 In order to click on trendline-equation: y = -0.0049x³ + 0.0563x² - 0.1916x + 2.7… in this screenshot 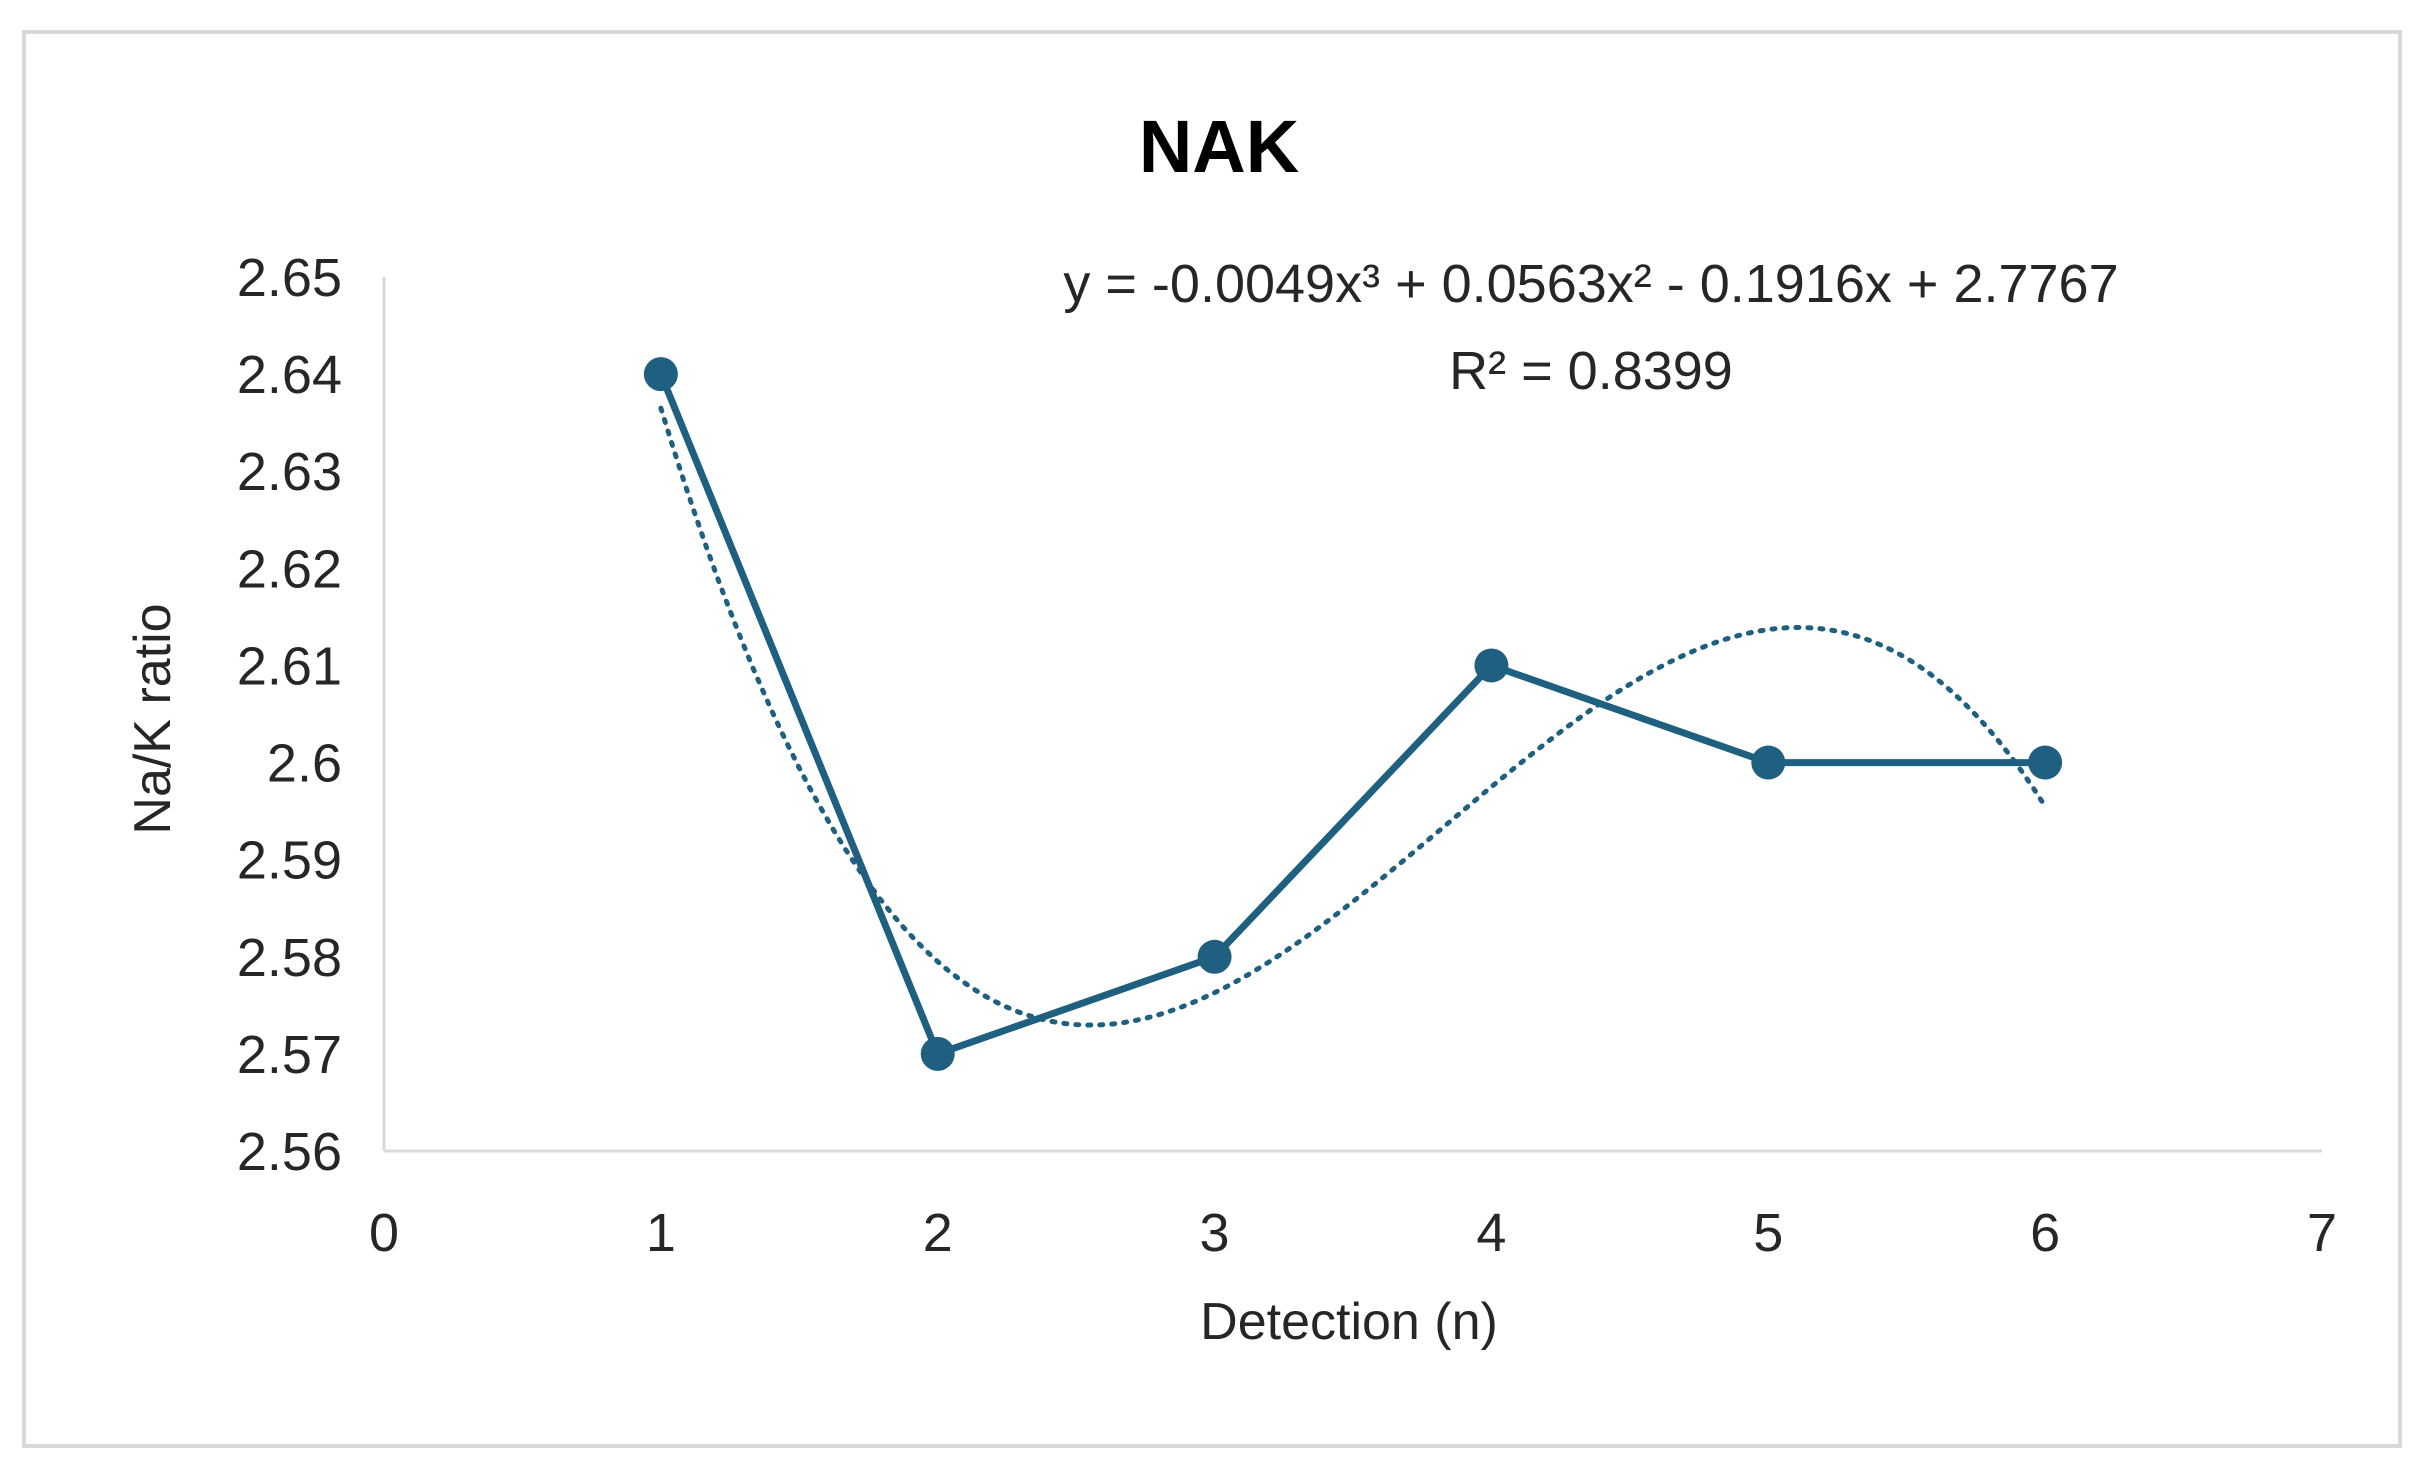, I will do `click(1590, 284)`.